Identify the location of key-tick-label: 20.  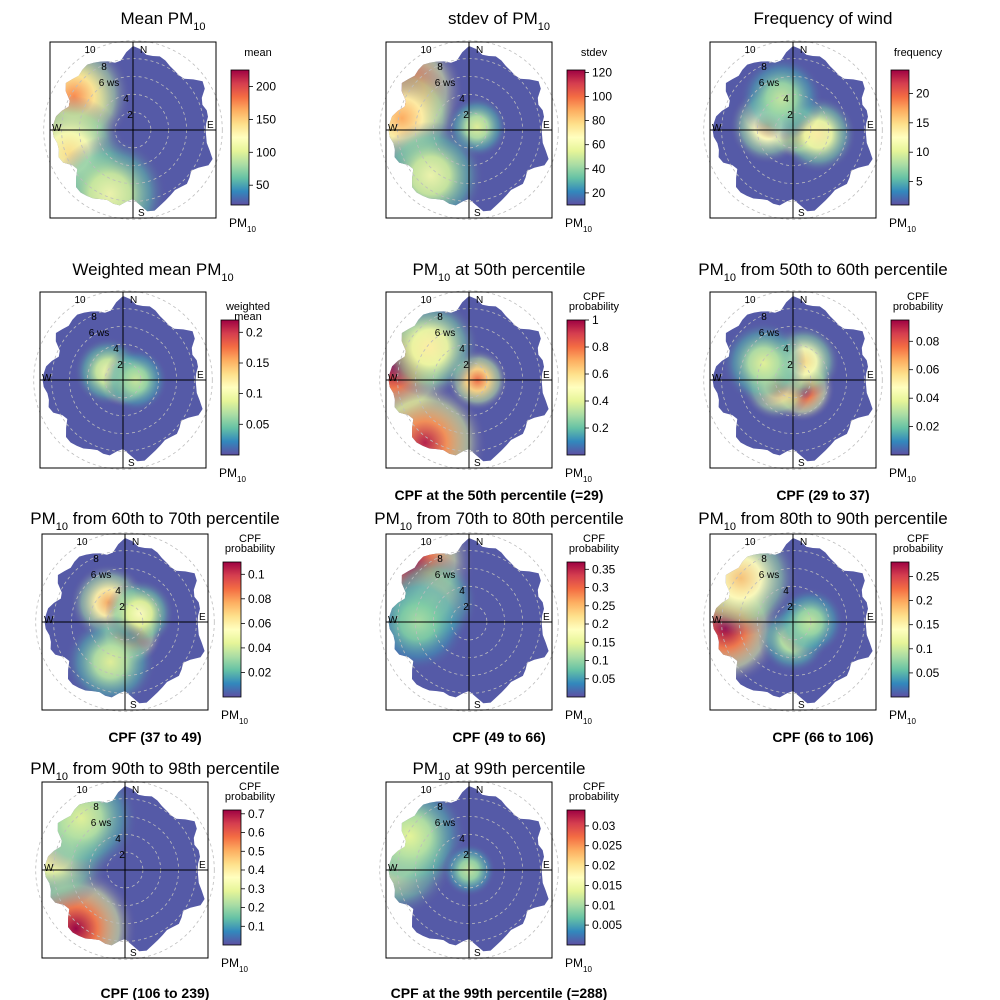
(923, 94).